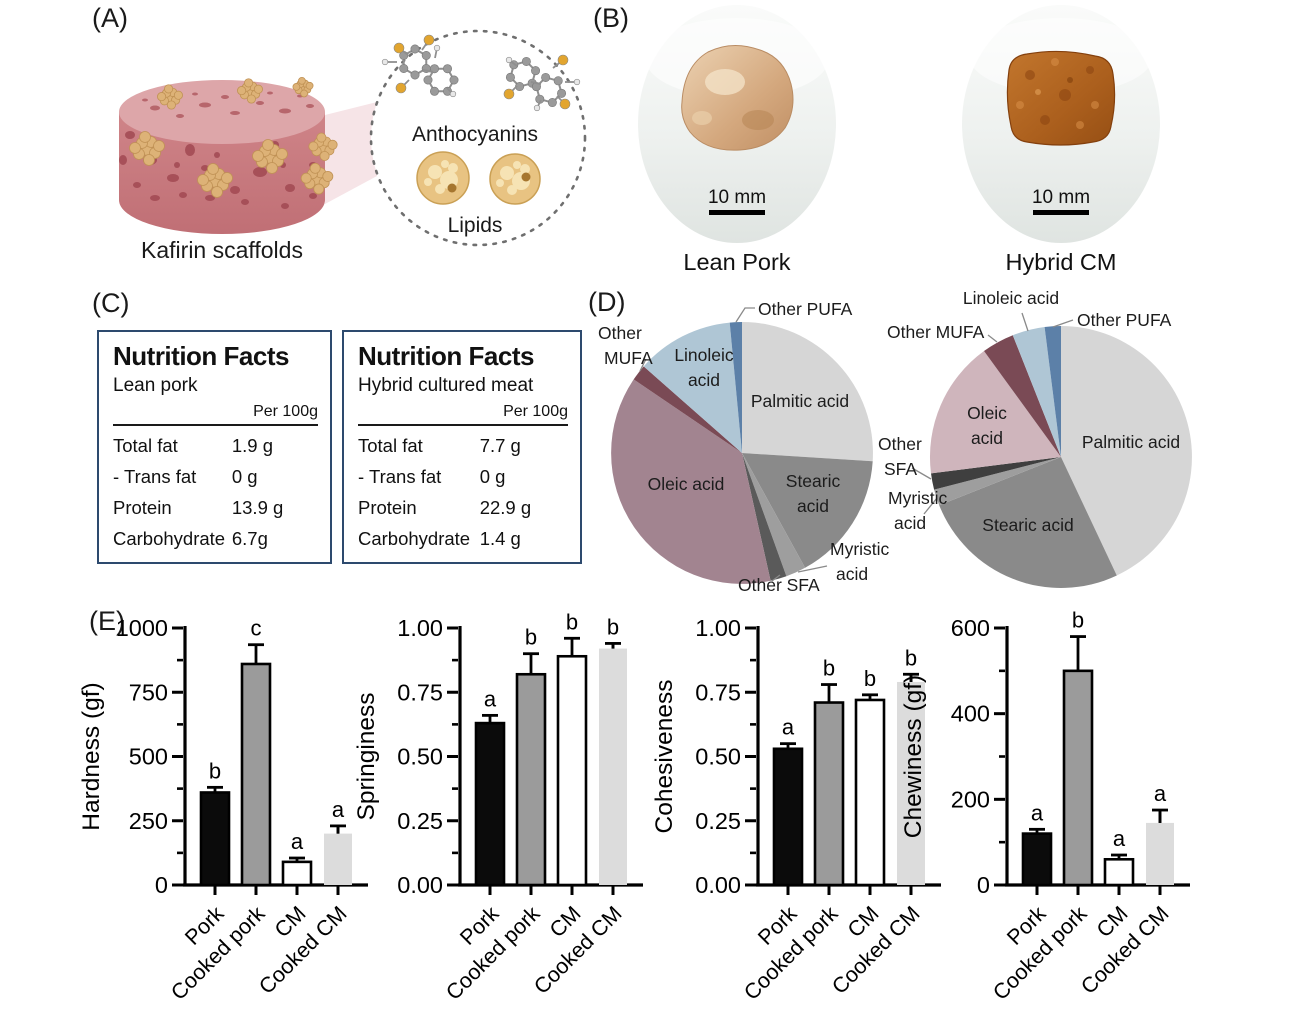 Image resolution: width=1304 pixels, height=1017 pixels. What do you see at coordinates (970, 714) in the screenshot?
I see `y-tick-label: 400` at bounding box center [970, 714].